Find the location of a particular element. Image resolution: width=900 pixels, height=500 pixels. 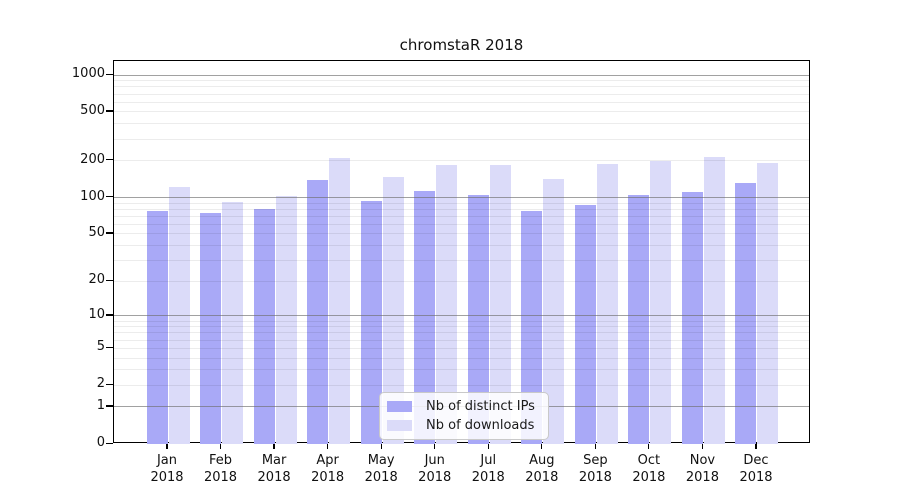

bar-distinct-ips-sep-2018 is located at coordinates (585, 324).